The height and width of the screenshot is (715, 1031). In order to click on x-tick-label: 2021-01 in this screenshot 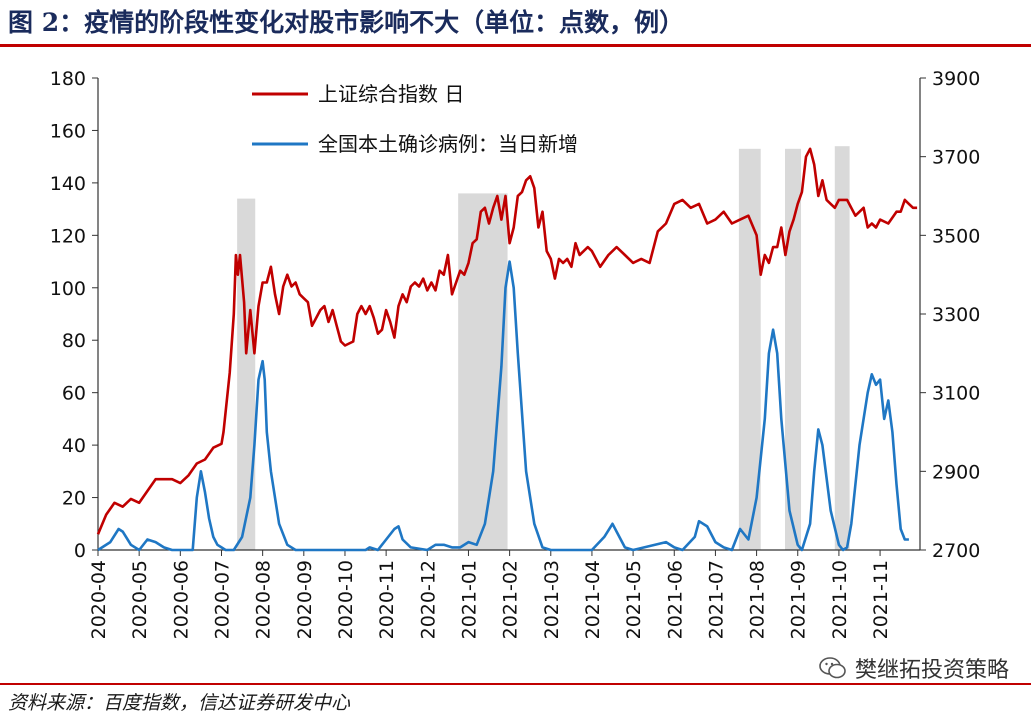, I will do `click(469, 599)`.